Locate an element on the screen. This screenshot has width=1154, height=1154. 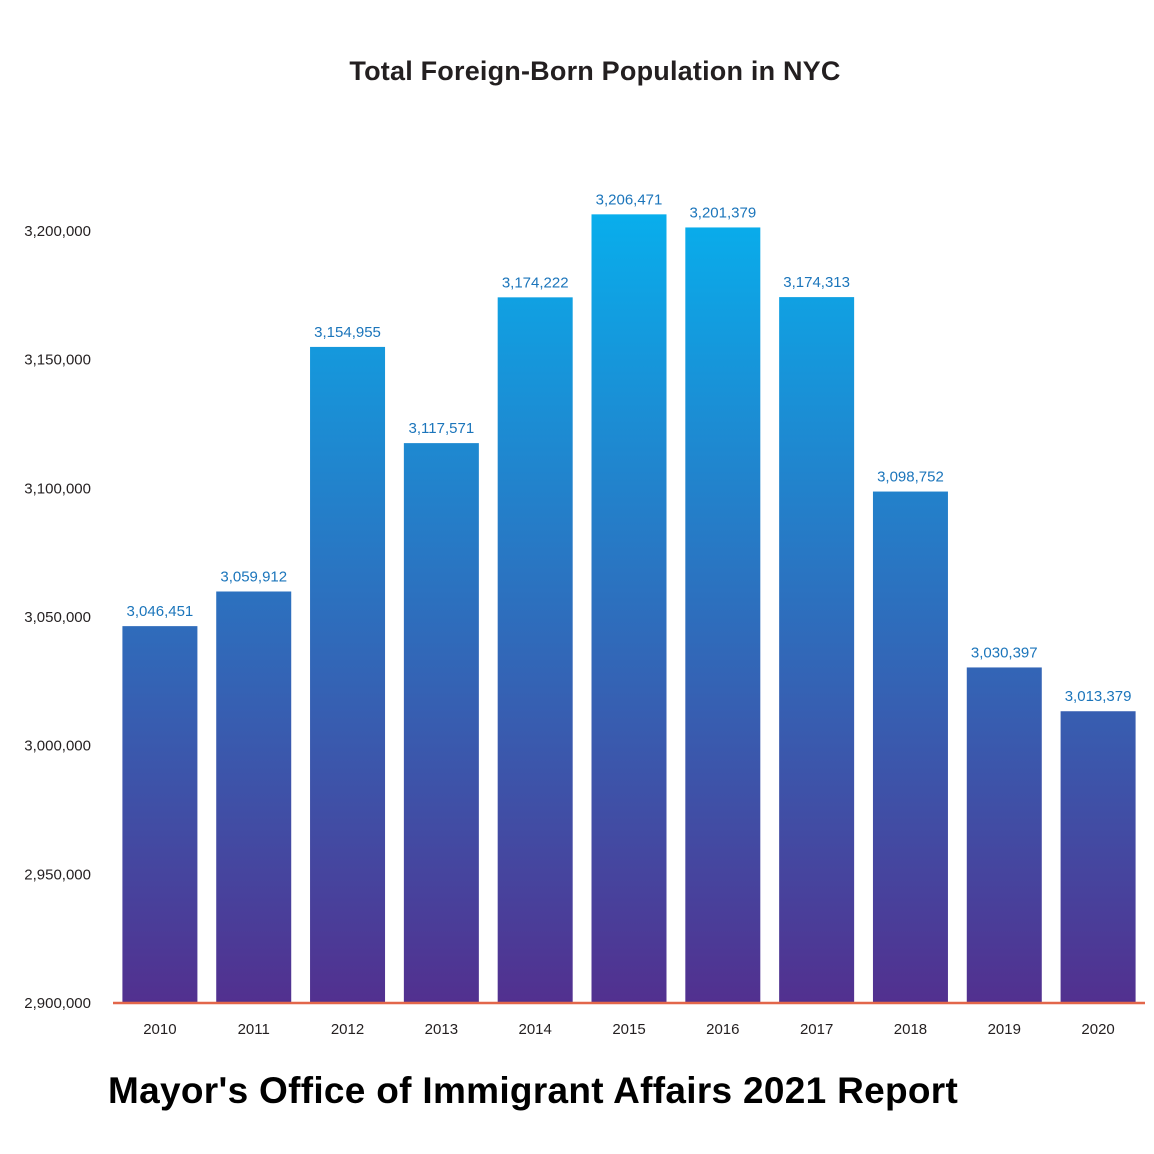
bar-2017 is located at coordinates (817, 650).